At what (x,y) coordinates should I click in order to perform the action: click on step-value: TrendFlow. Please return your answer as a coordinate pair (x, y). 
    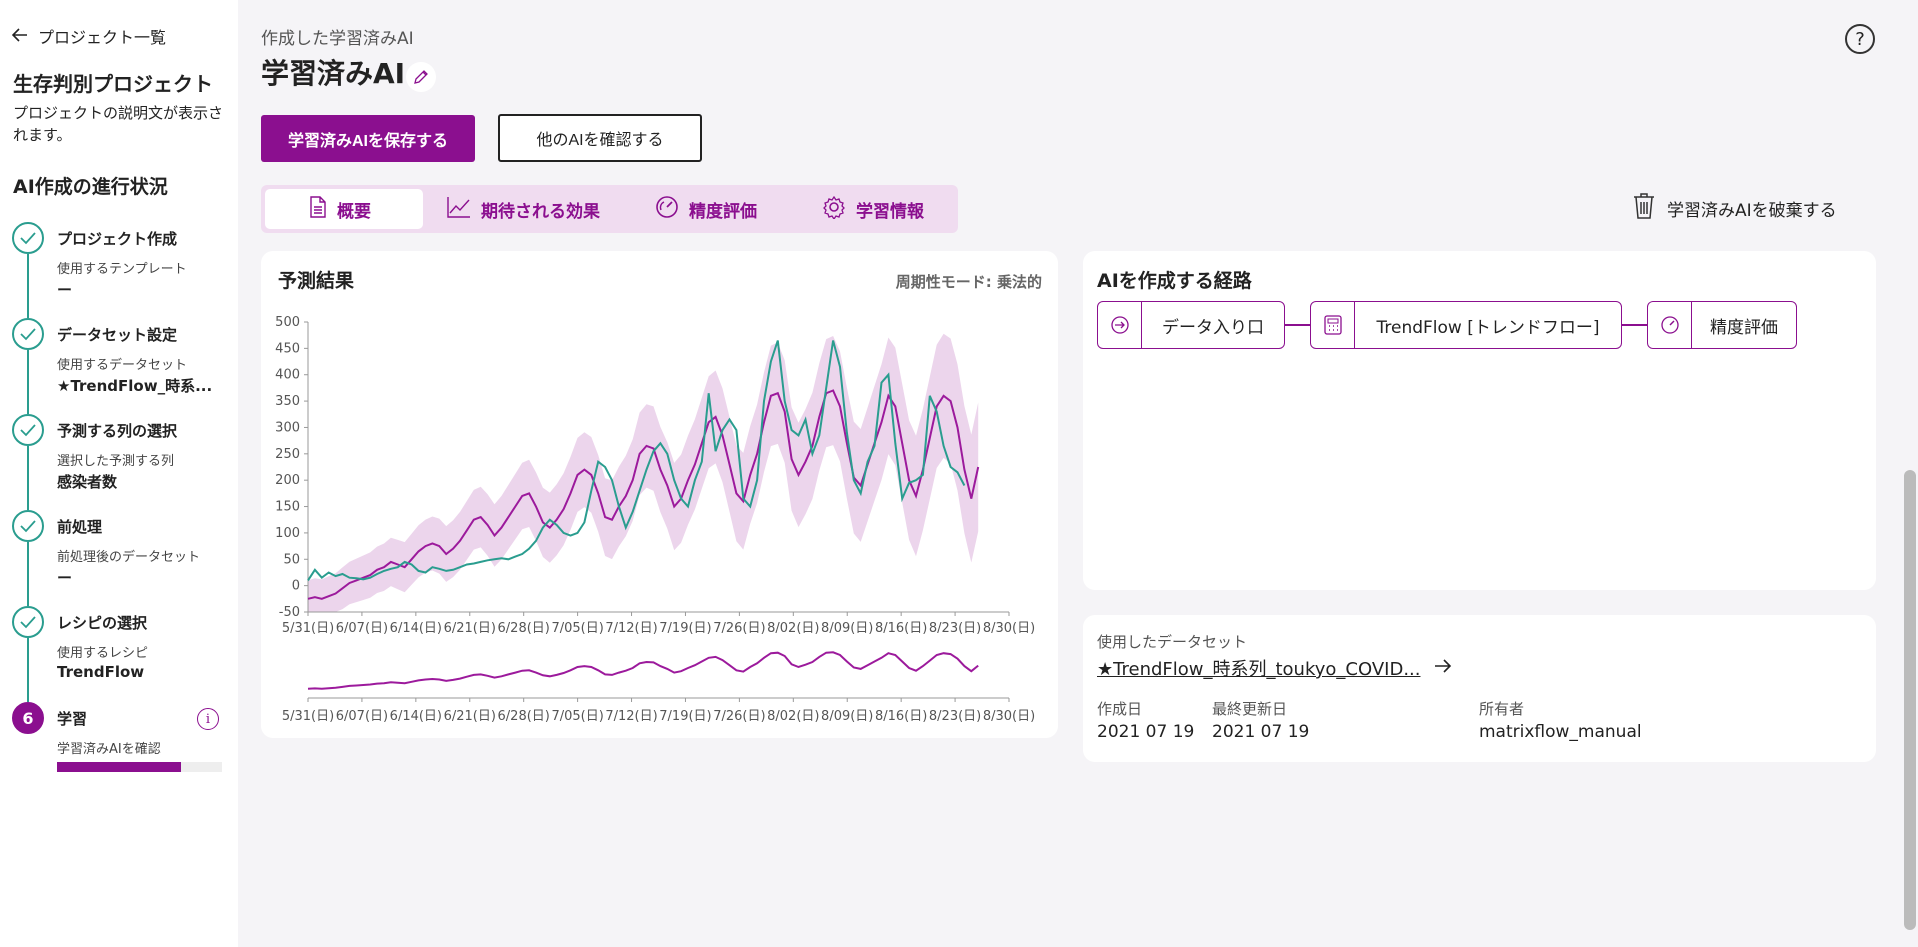
    Looking at the image, I should click on (101, 672).